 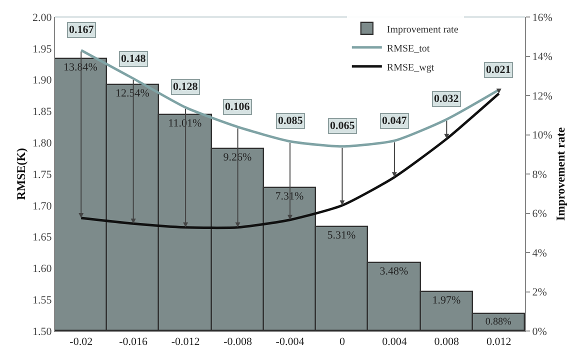 What do you see at coordinates (81, 30) in the screenshot?
I see `annotation: 0.167` at bounding box center [81, 30].